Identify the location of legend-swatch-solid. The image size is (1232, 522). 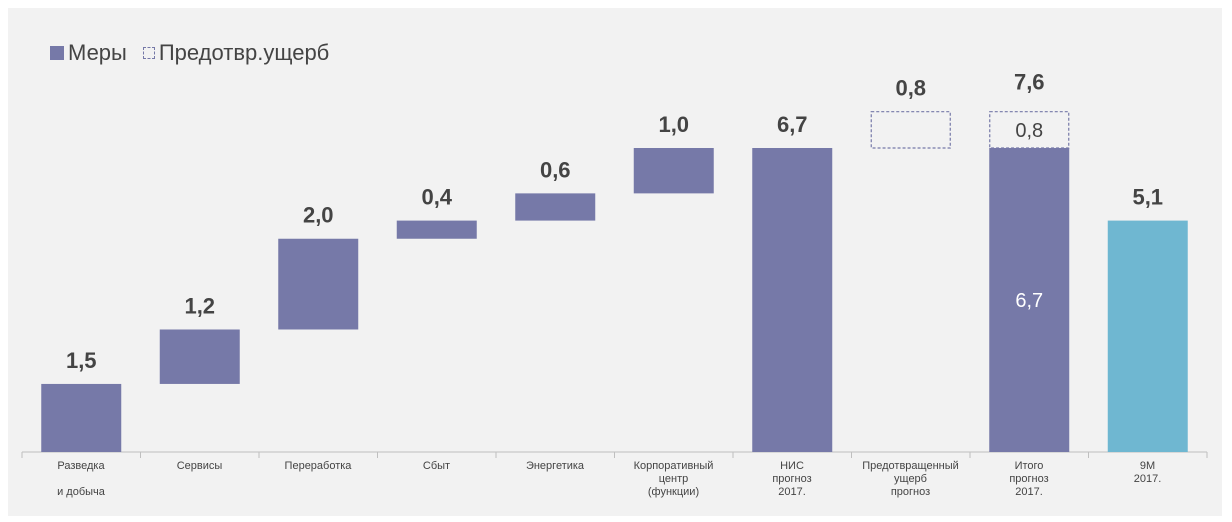
(57, 53).